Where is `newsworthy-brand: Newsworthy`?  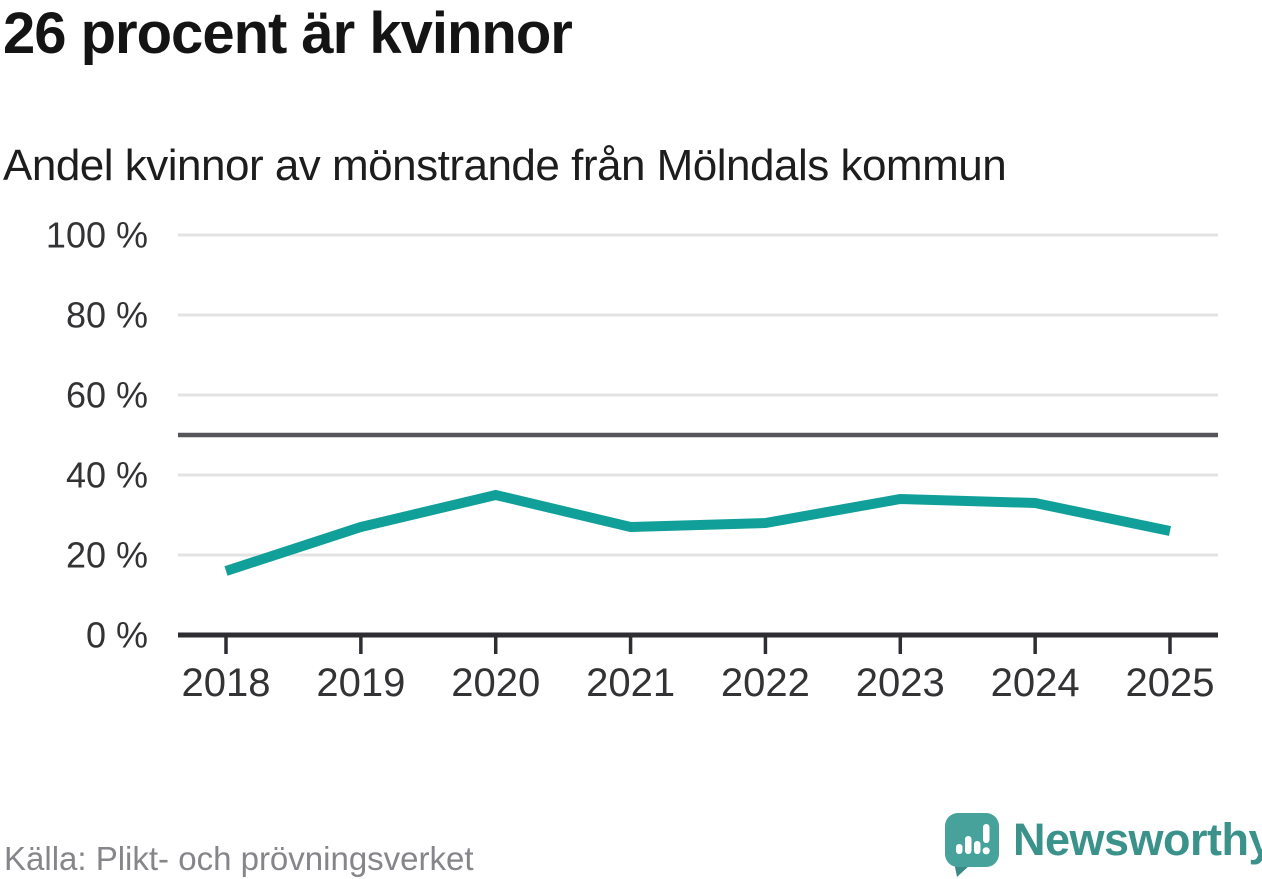 newsworthy-brand: Newsworthy is located at coordinates (1103, 845).